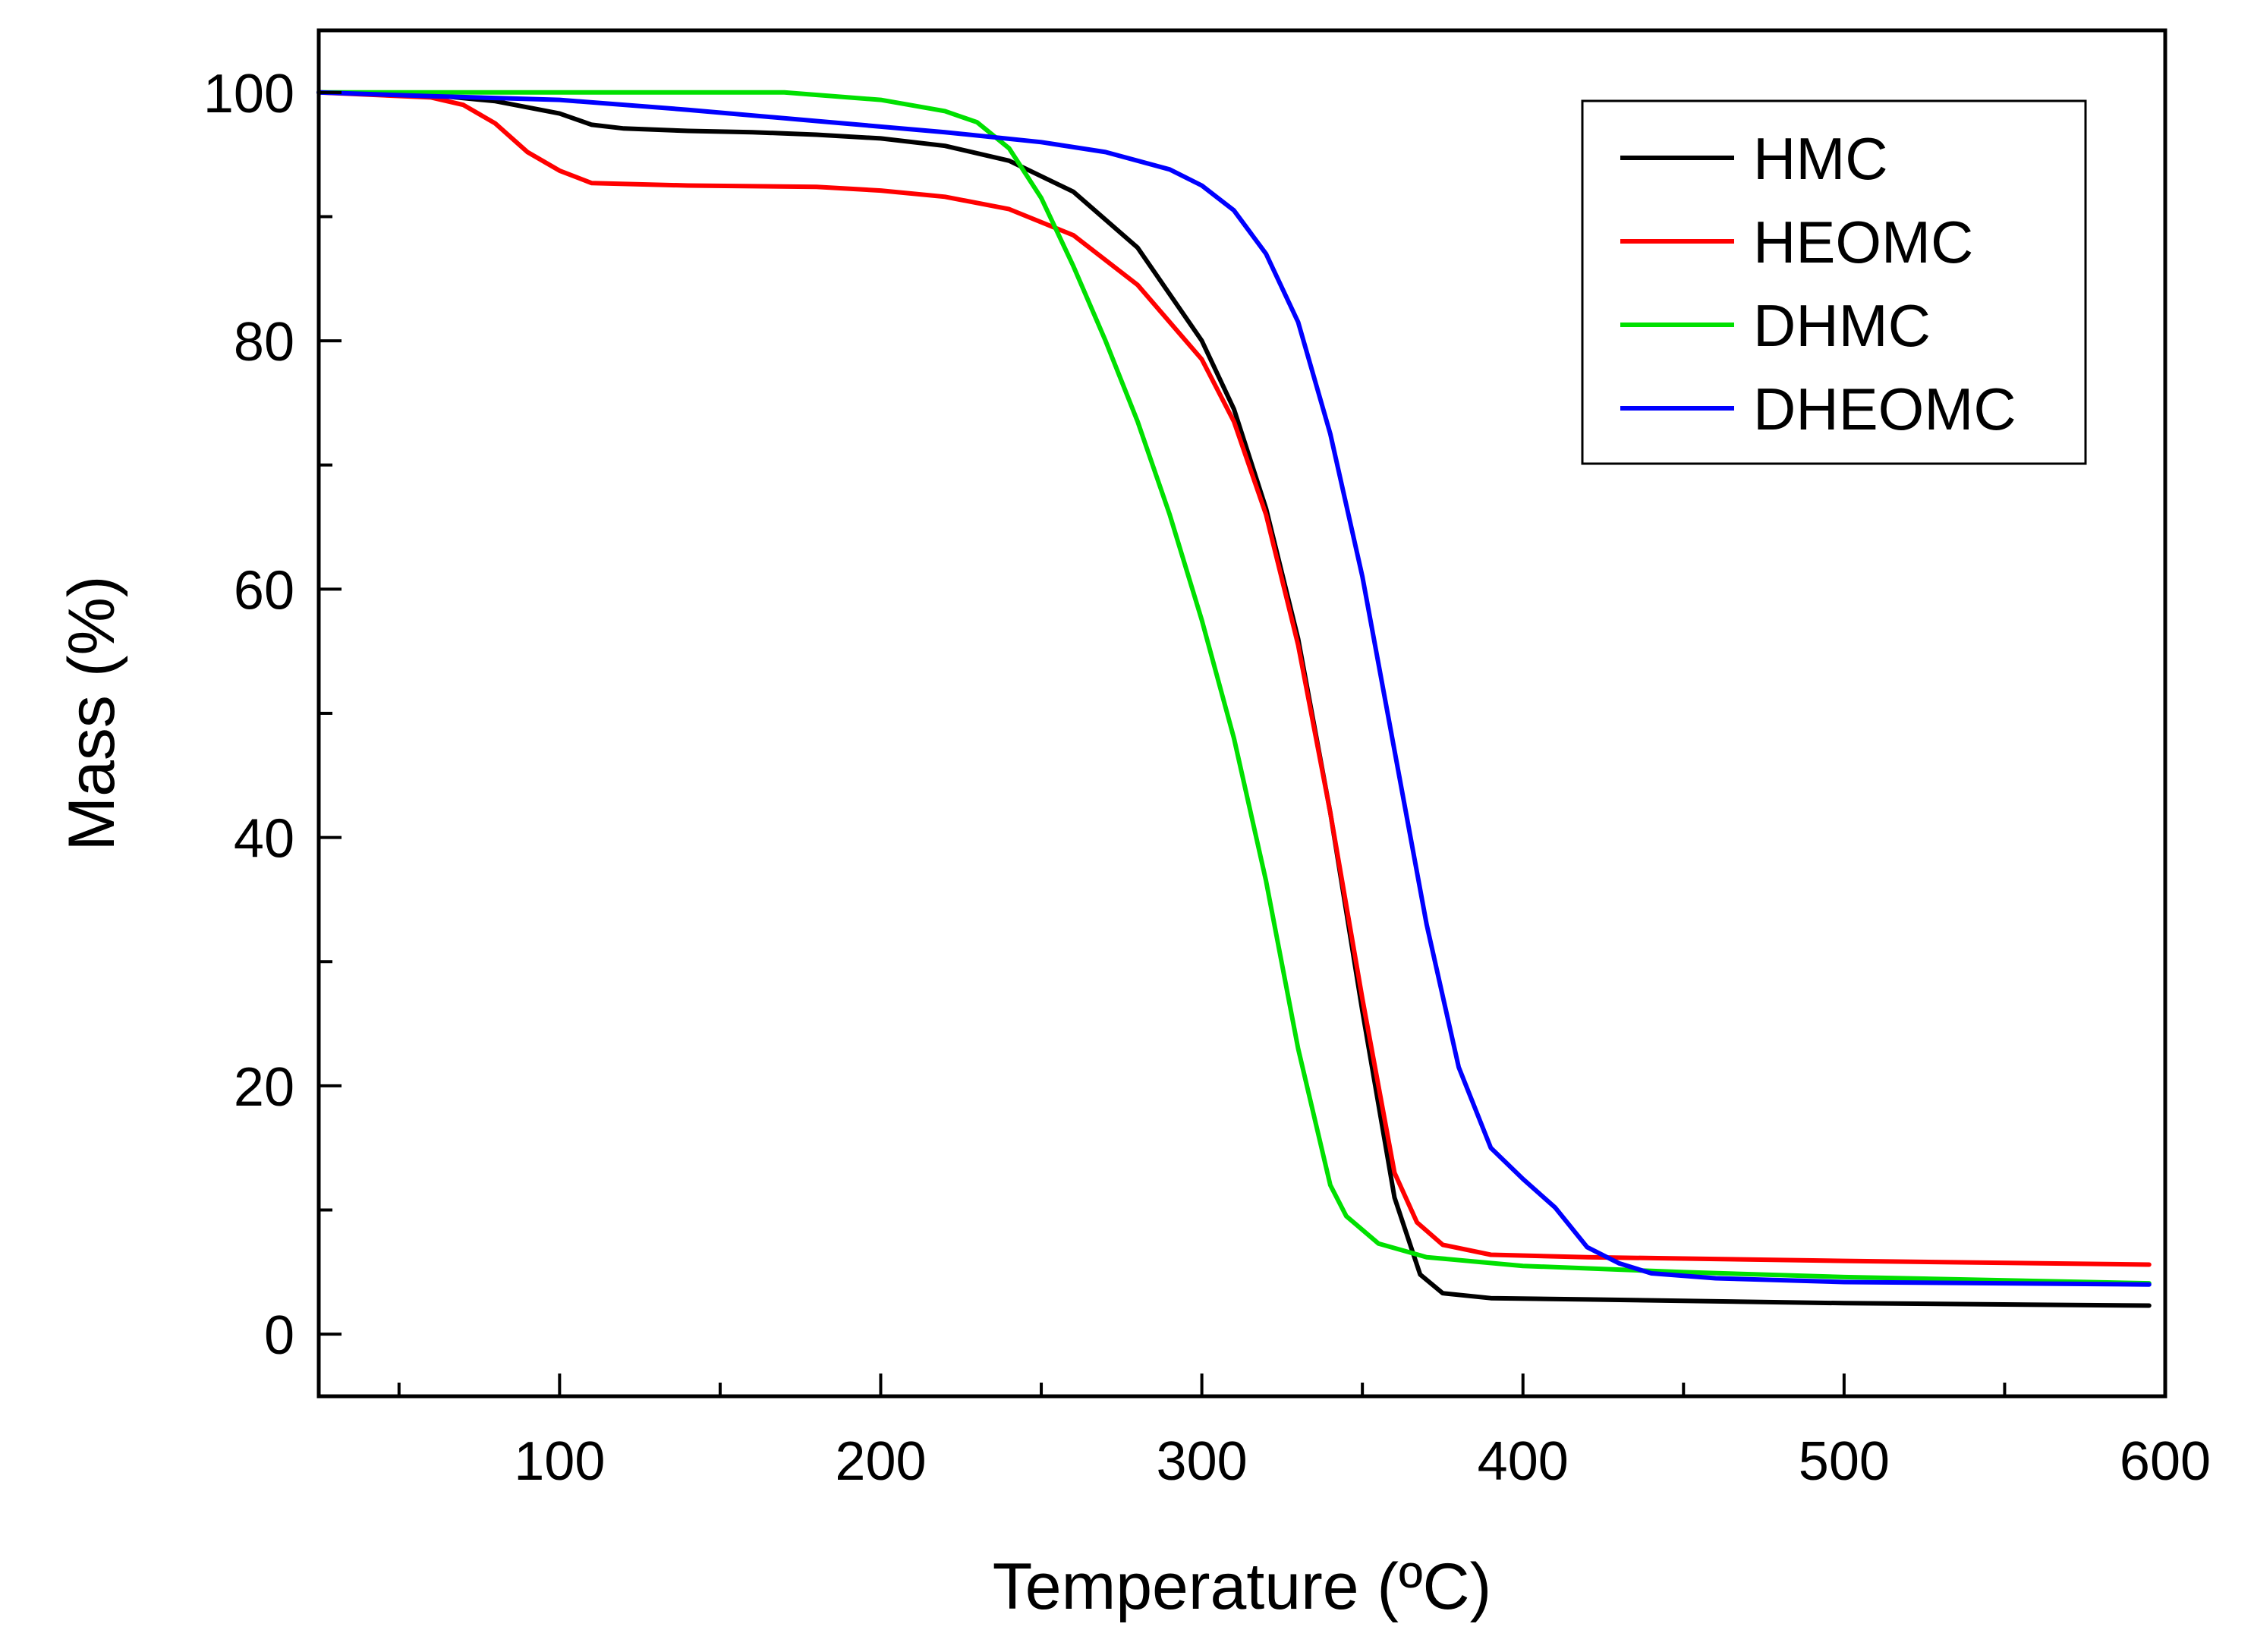  I want to click on legend: HMC HEOMC DHMC DHEOMC, so click(1834, 282).